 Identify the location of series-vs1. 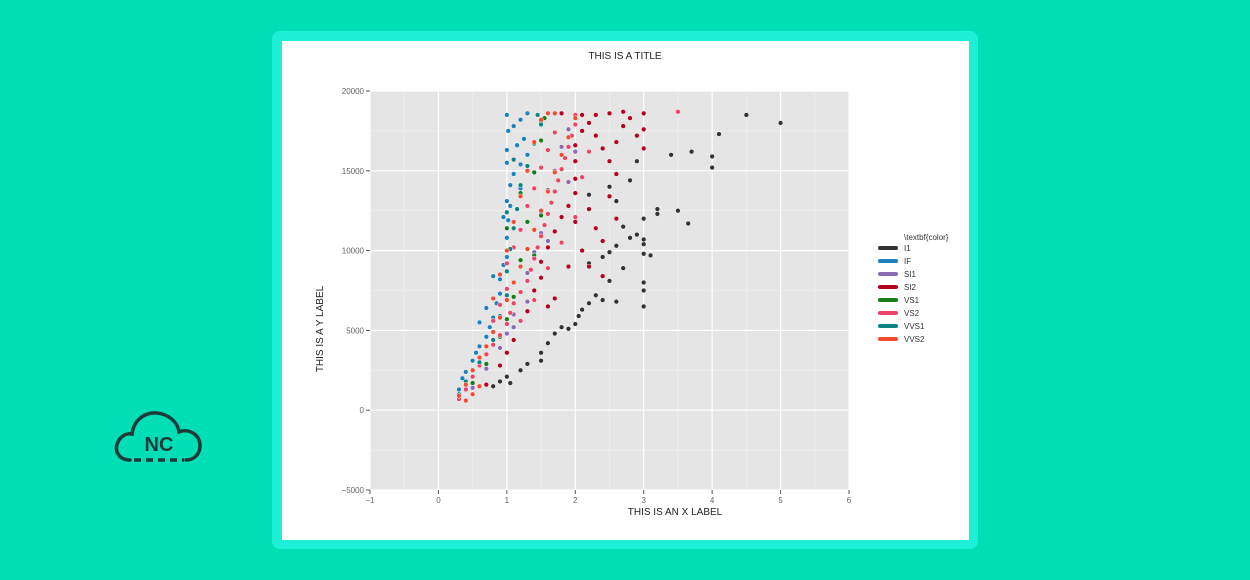
(510, 248).